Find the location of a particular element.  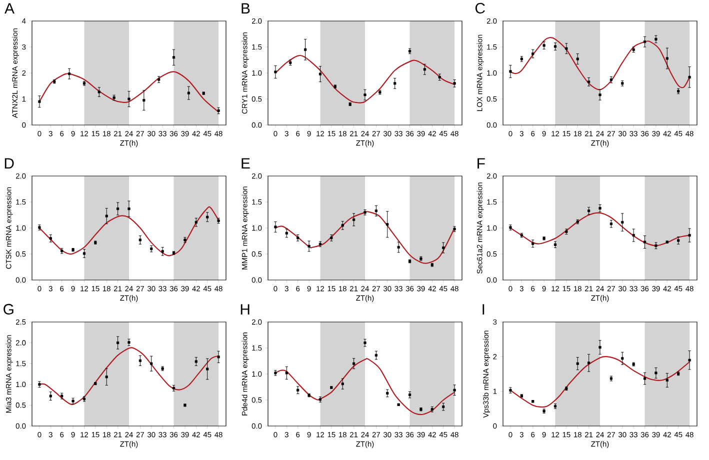

chart-title: F is located at coordinates (481, 163).